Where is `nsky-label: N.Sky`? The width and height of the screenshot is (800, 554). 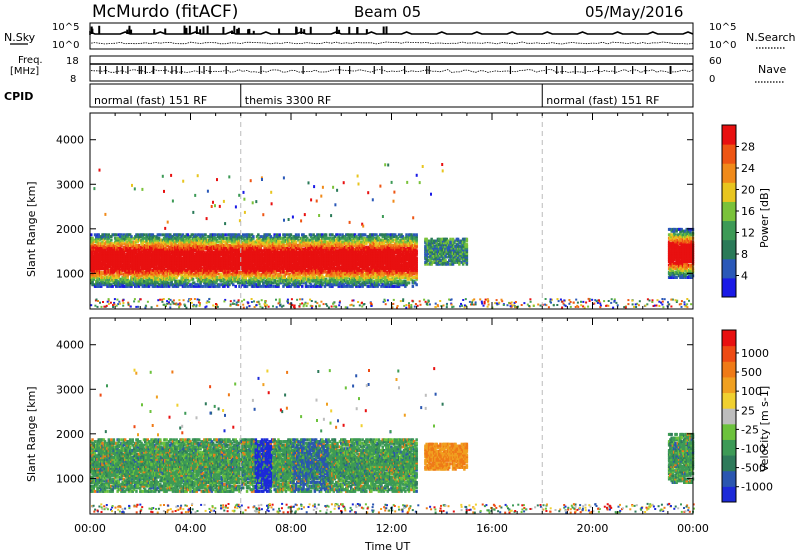
nsky-label: N.Sky is located at coordinates (20, 37).